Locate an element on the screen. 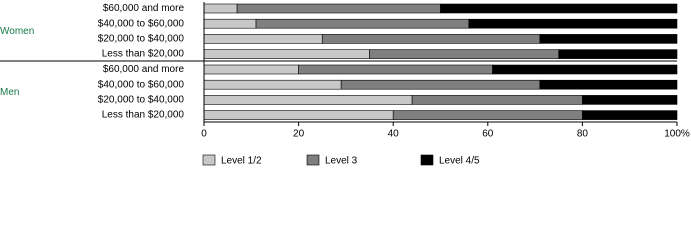 This screenshot has width=691, height=240. legend-label: Level 1/2 is located at coordinates (241, 161).